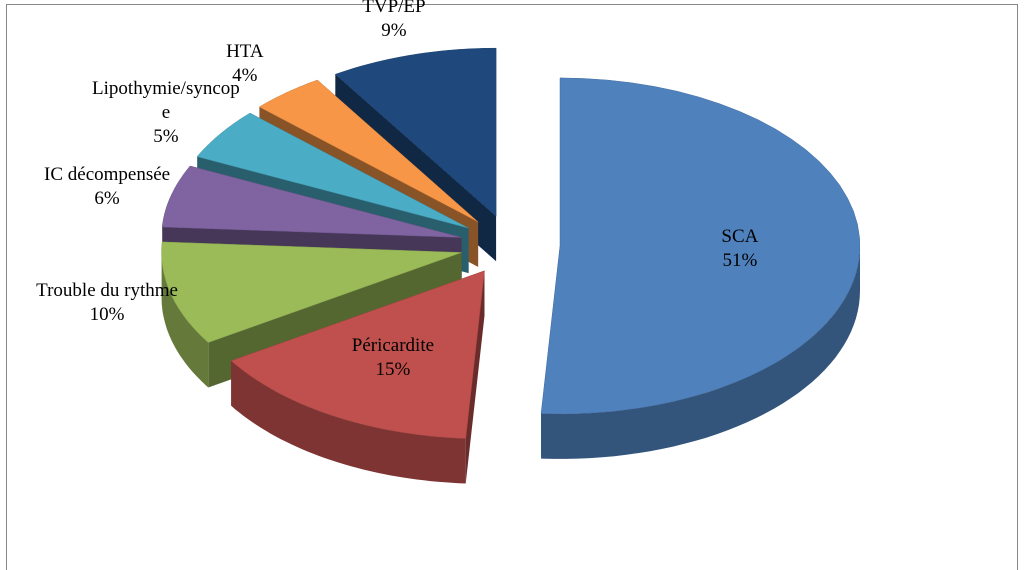 The image size is (1024, 570). What do you see at coordinates (393, 369) in the screenshot?
I see `slice-value: 15%` at bounding box center [393, 369].